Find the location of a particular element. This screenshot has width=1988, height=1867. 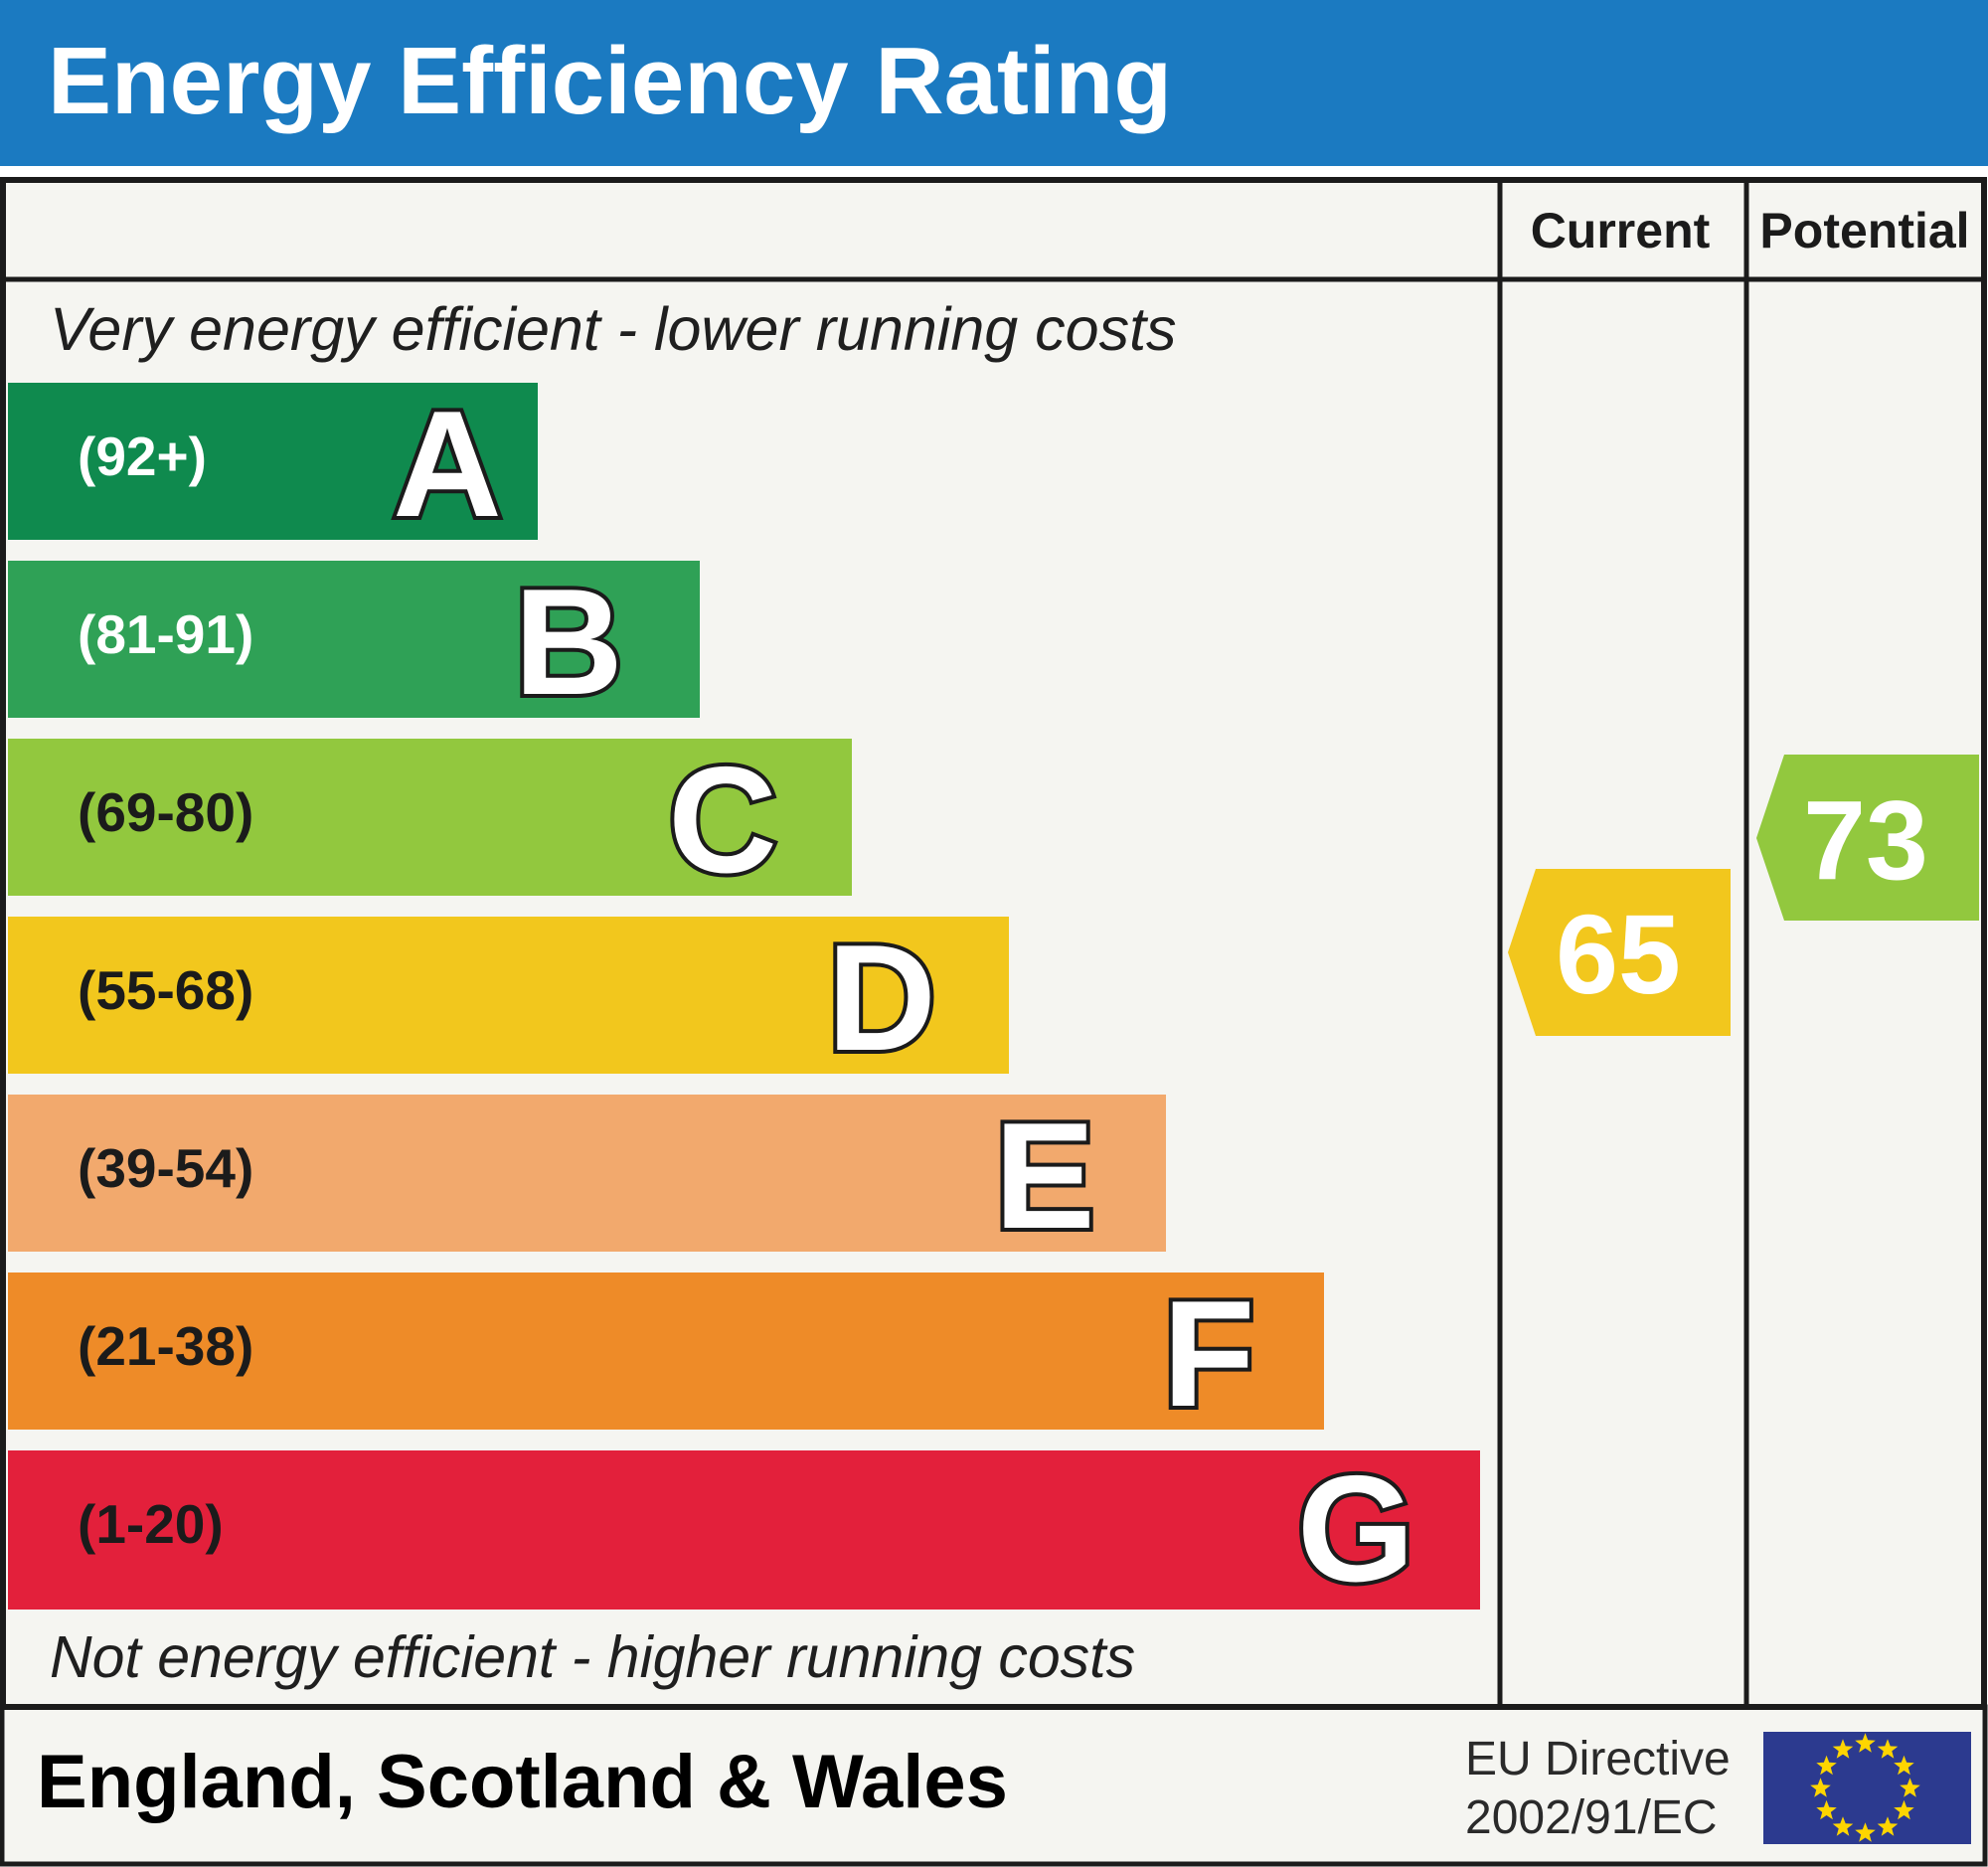

svg-text: EU Directive is located at coordinates (1598, 1759).